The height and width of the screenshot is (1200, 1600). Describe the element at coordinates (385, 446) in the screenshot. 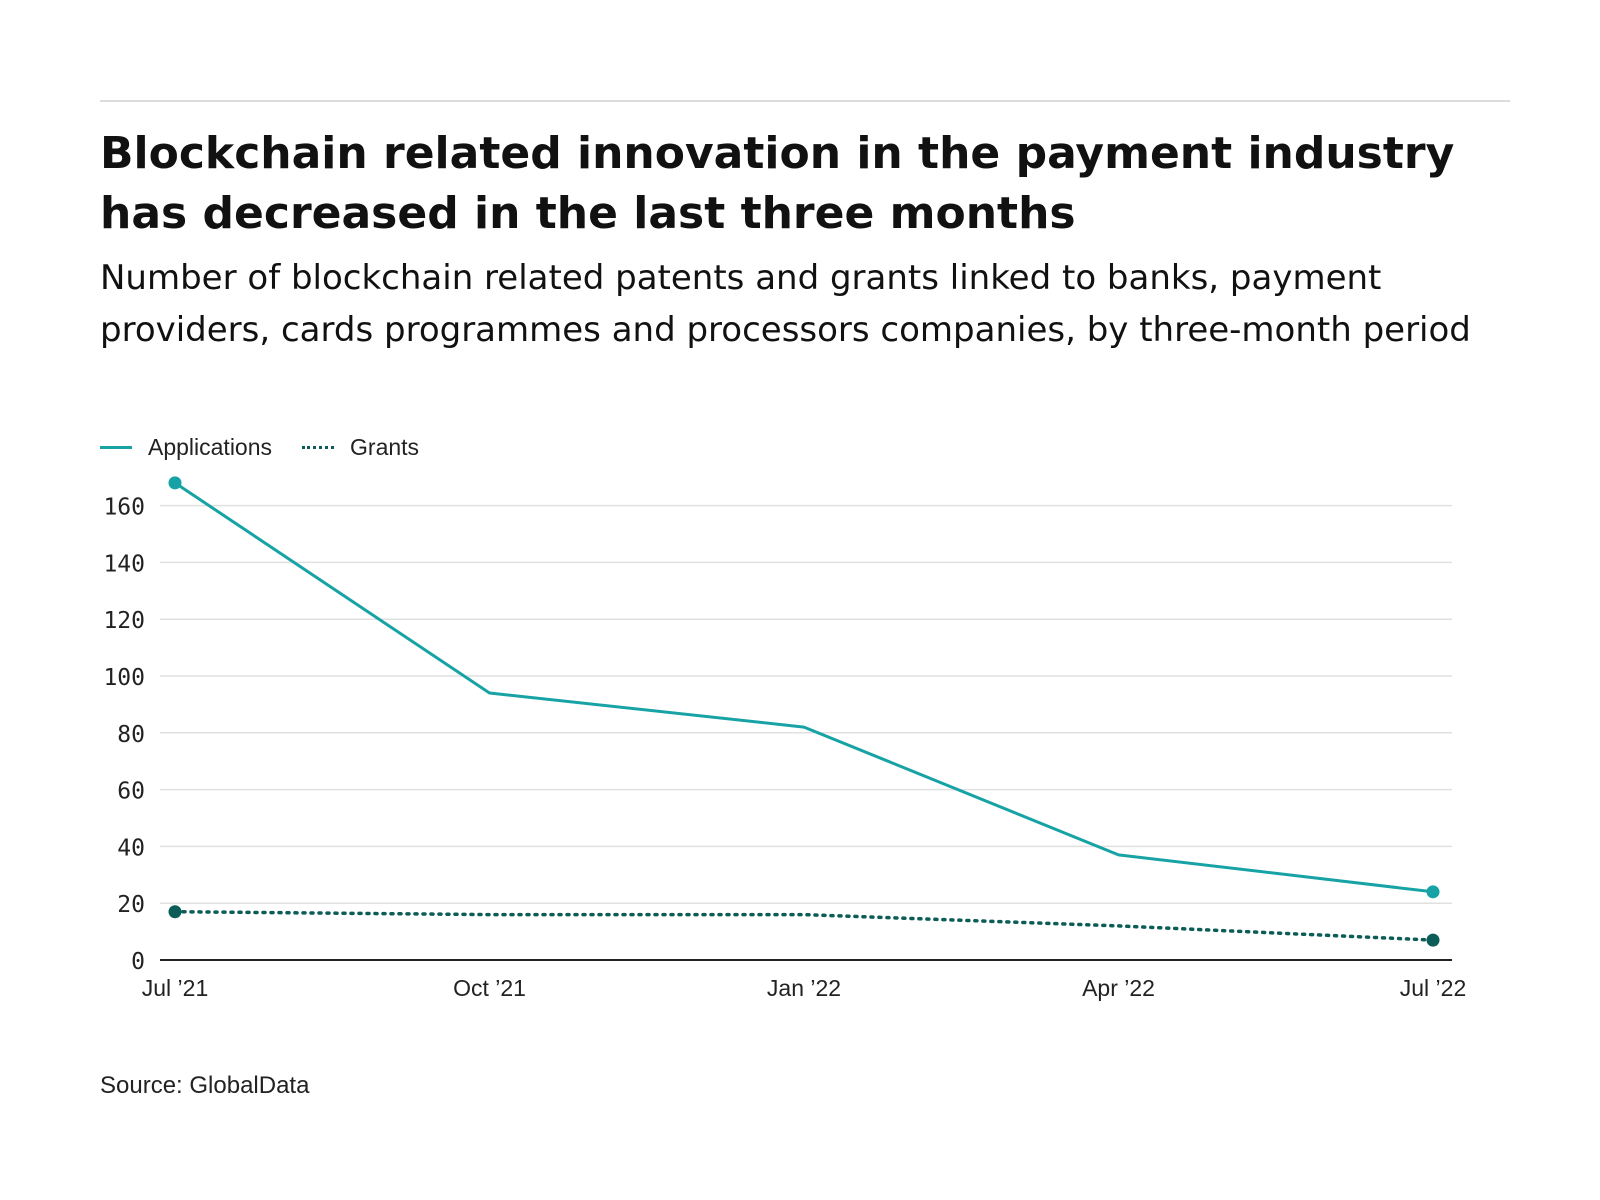

I see `legend-label-grants: Grants` at that location.